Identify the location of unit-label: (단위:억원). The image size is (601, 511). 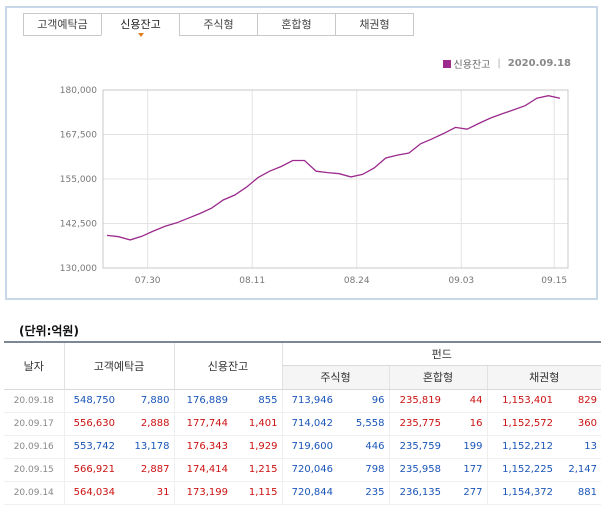
(49, 331).